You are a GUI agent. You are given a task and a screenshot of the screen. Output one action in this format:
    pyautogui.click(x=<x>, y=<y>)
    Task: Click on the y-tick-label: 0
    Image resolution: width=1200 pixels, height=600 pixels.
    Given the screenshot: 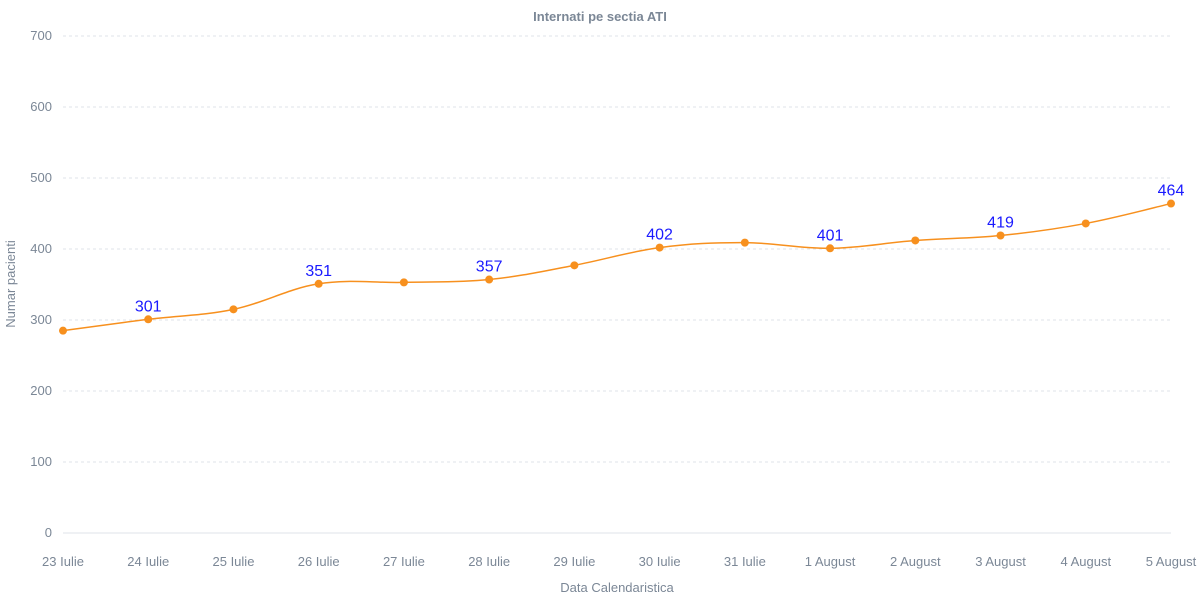 What is the action you would take?
    pyautogui.click(x=48, y=532)
    